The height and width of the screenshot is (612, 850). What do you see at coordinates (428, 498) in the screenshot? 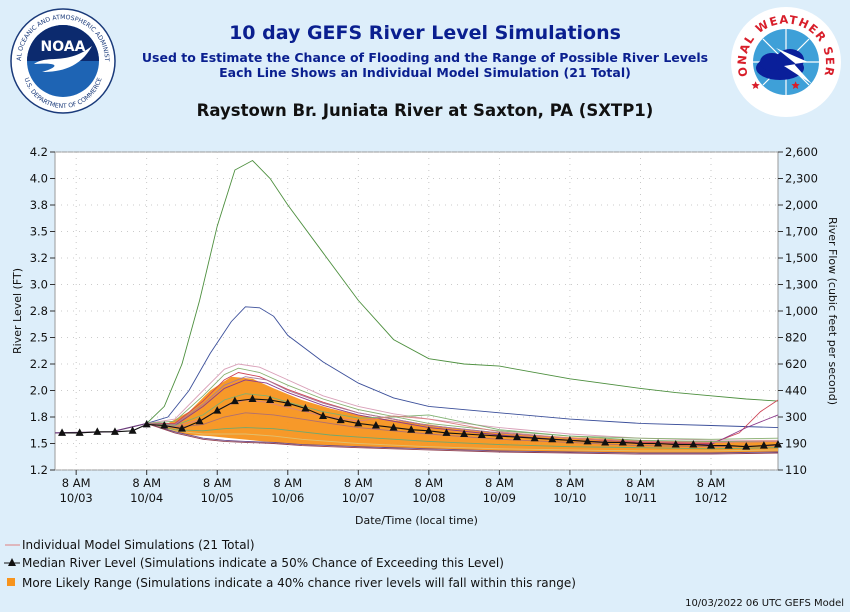
I see `x-tick-label-date: 10/08` at bounding box center [428, 498].